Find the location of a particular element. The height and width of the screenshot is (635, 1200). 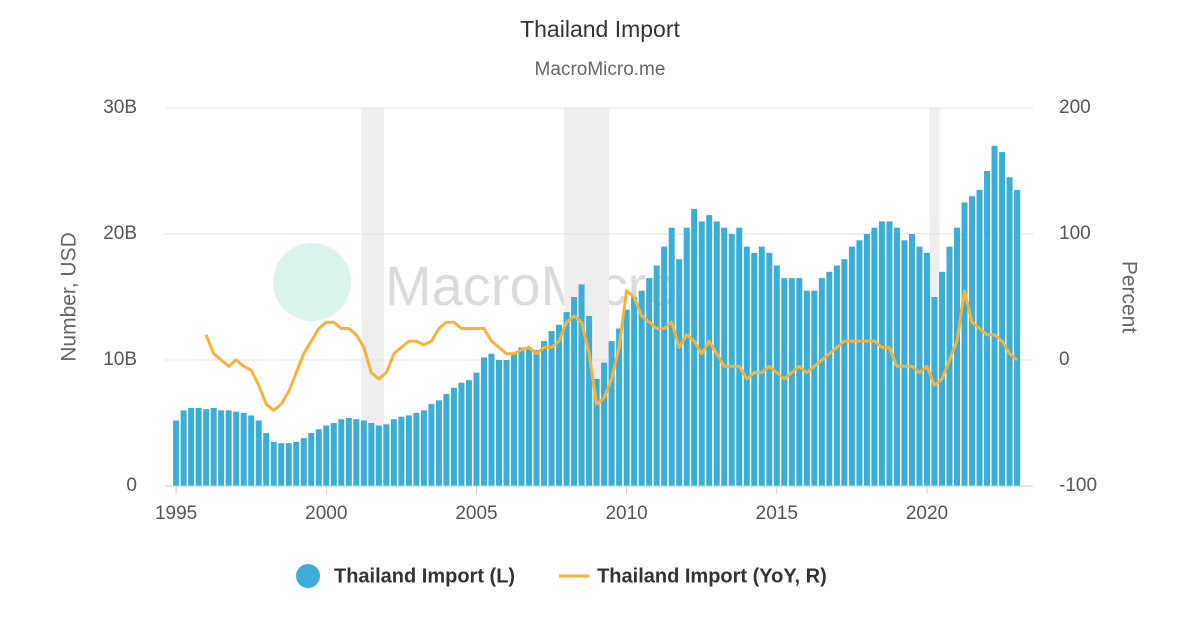

y-tick-label: 20B is located at coordinates (120, 233).